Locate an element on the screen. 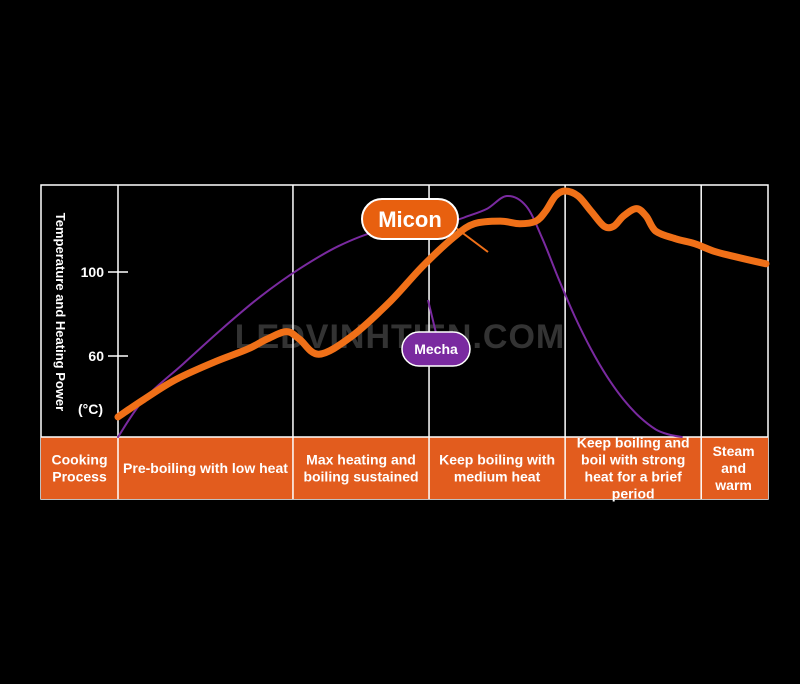 This screenshot has width=800, height=684. stage-label: Keep boiling with medium heat is located at coordinates (497, 468).